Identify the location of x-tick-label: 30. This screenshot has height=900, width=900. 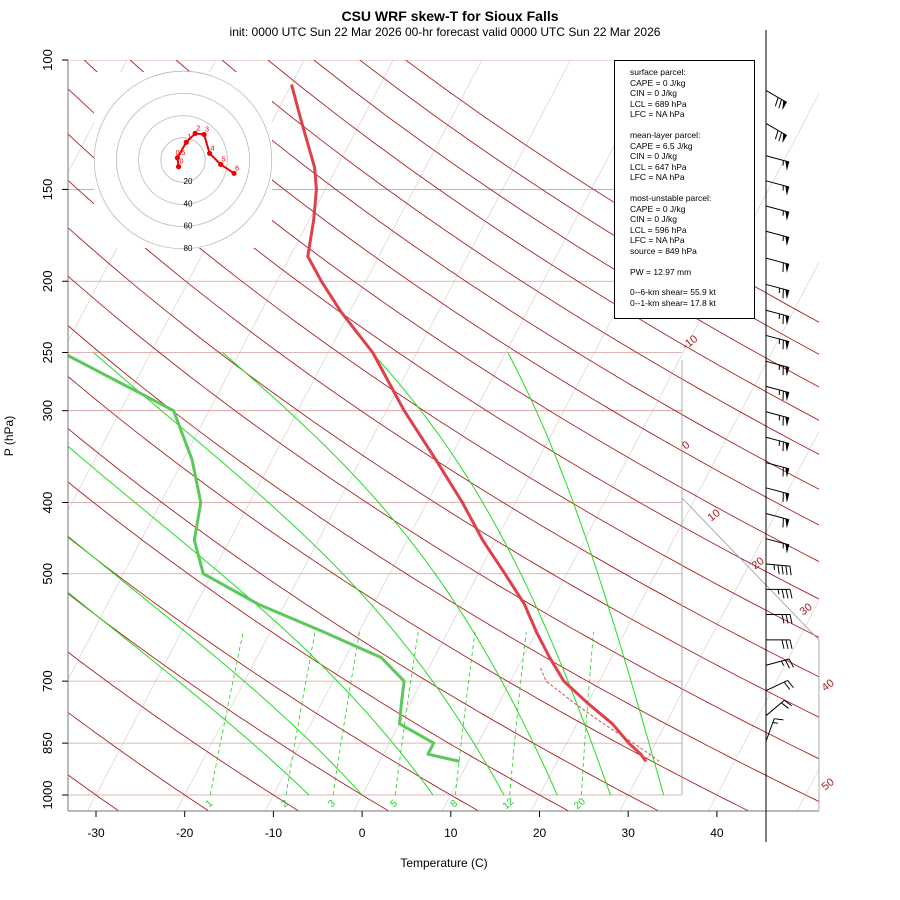
(629, 833).